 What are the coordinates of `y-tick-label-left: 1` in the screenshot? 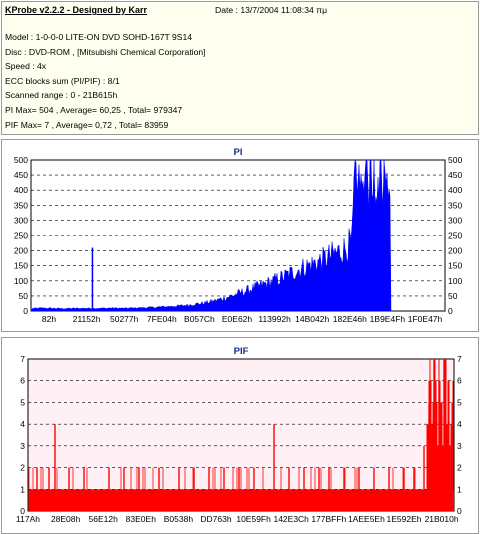 It's located at (22, 489).